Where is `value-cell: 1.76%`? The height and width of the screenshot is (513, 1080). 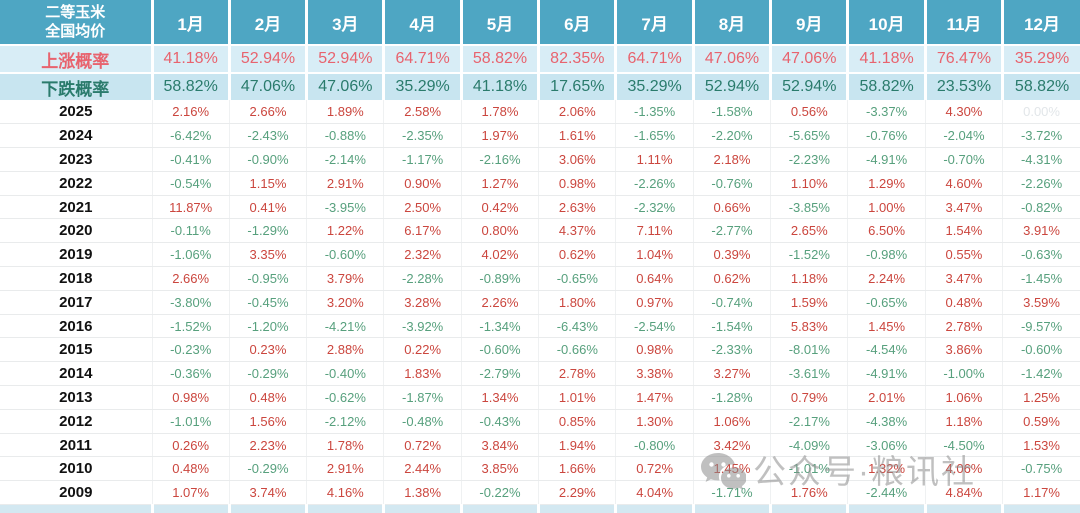 value-cell: 1.76% is located at coordinates (809, 493).